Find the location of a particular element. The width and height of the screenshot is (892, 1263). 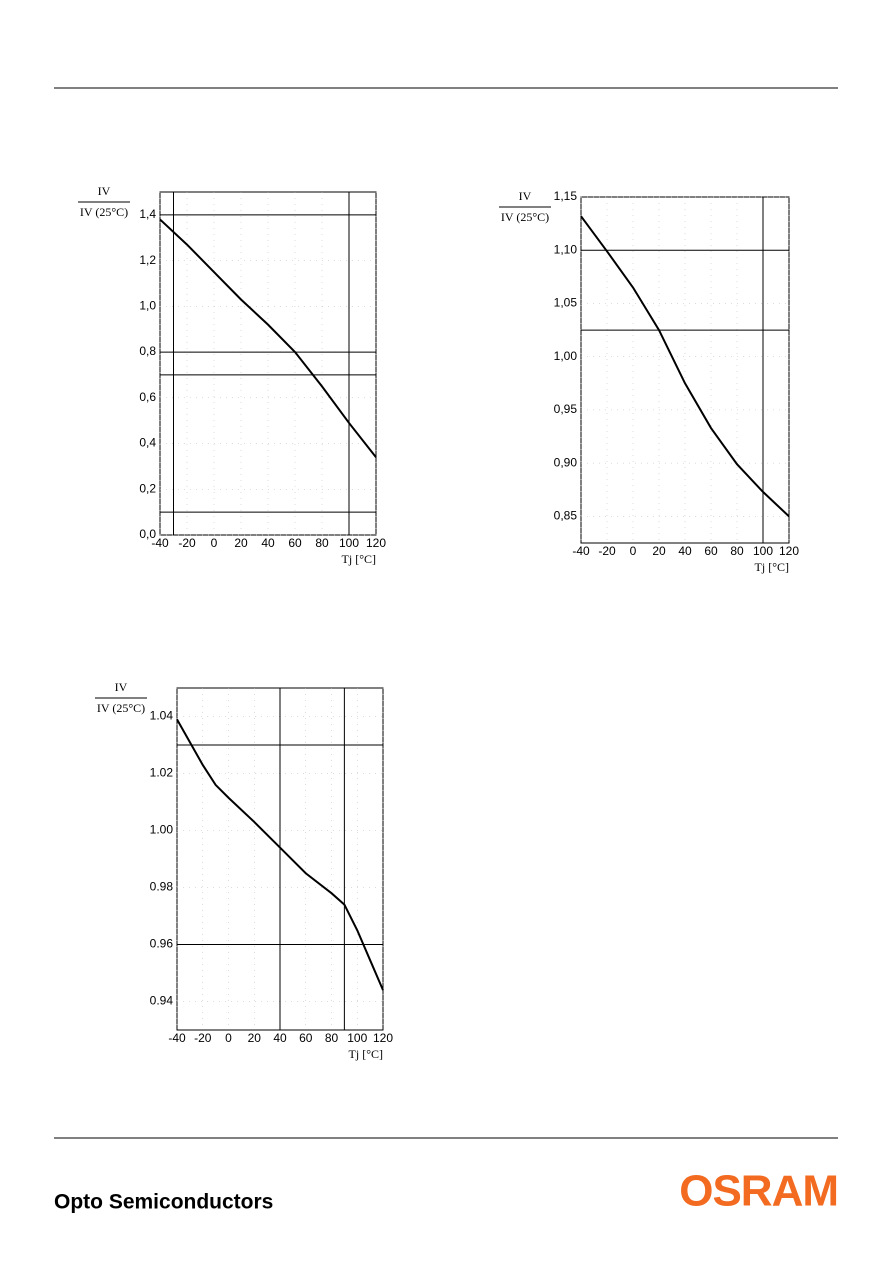

y-tick-label: 0,0 is located at coordinates (147, 534).